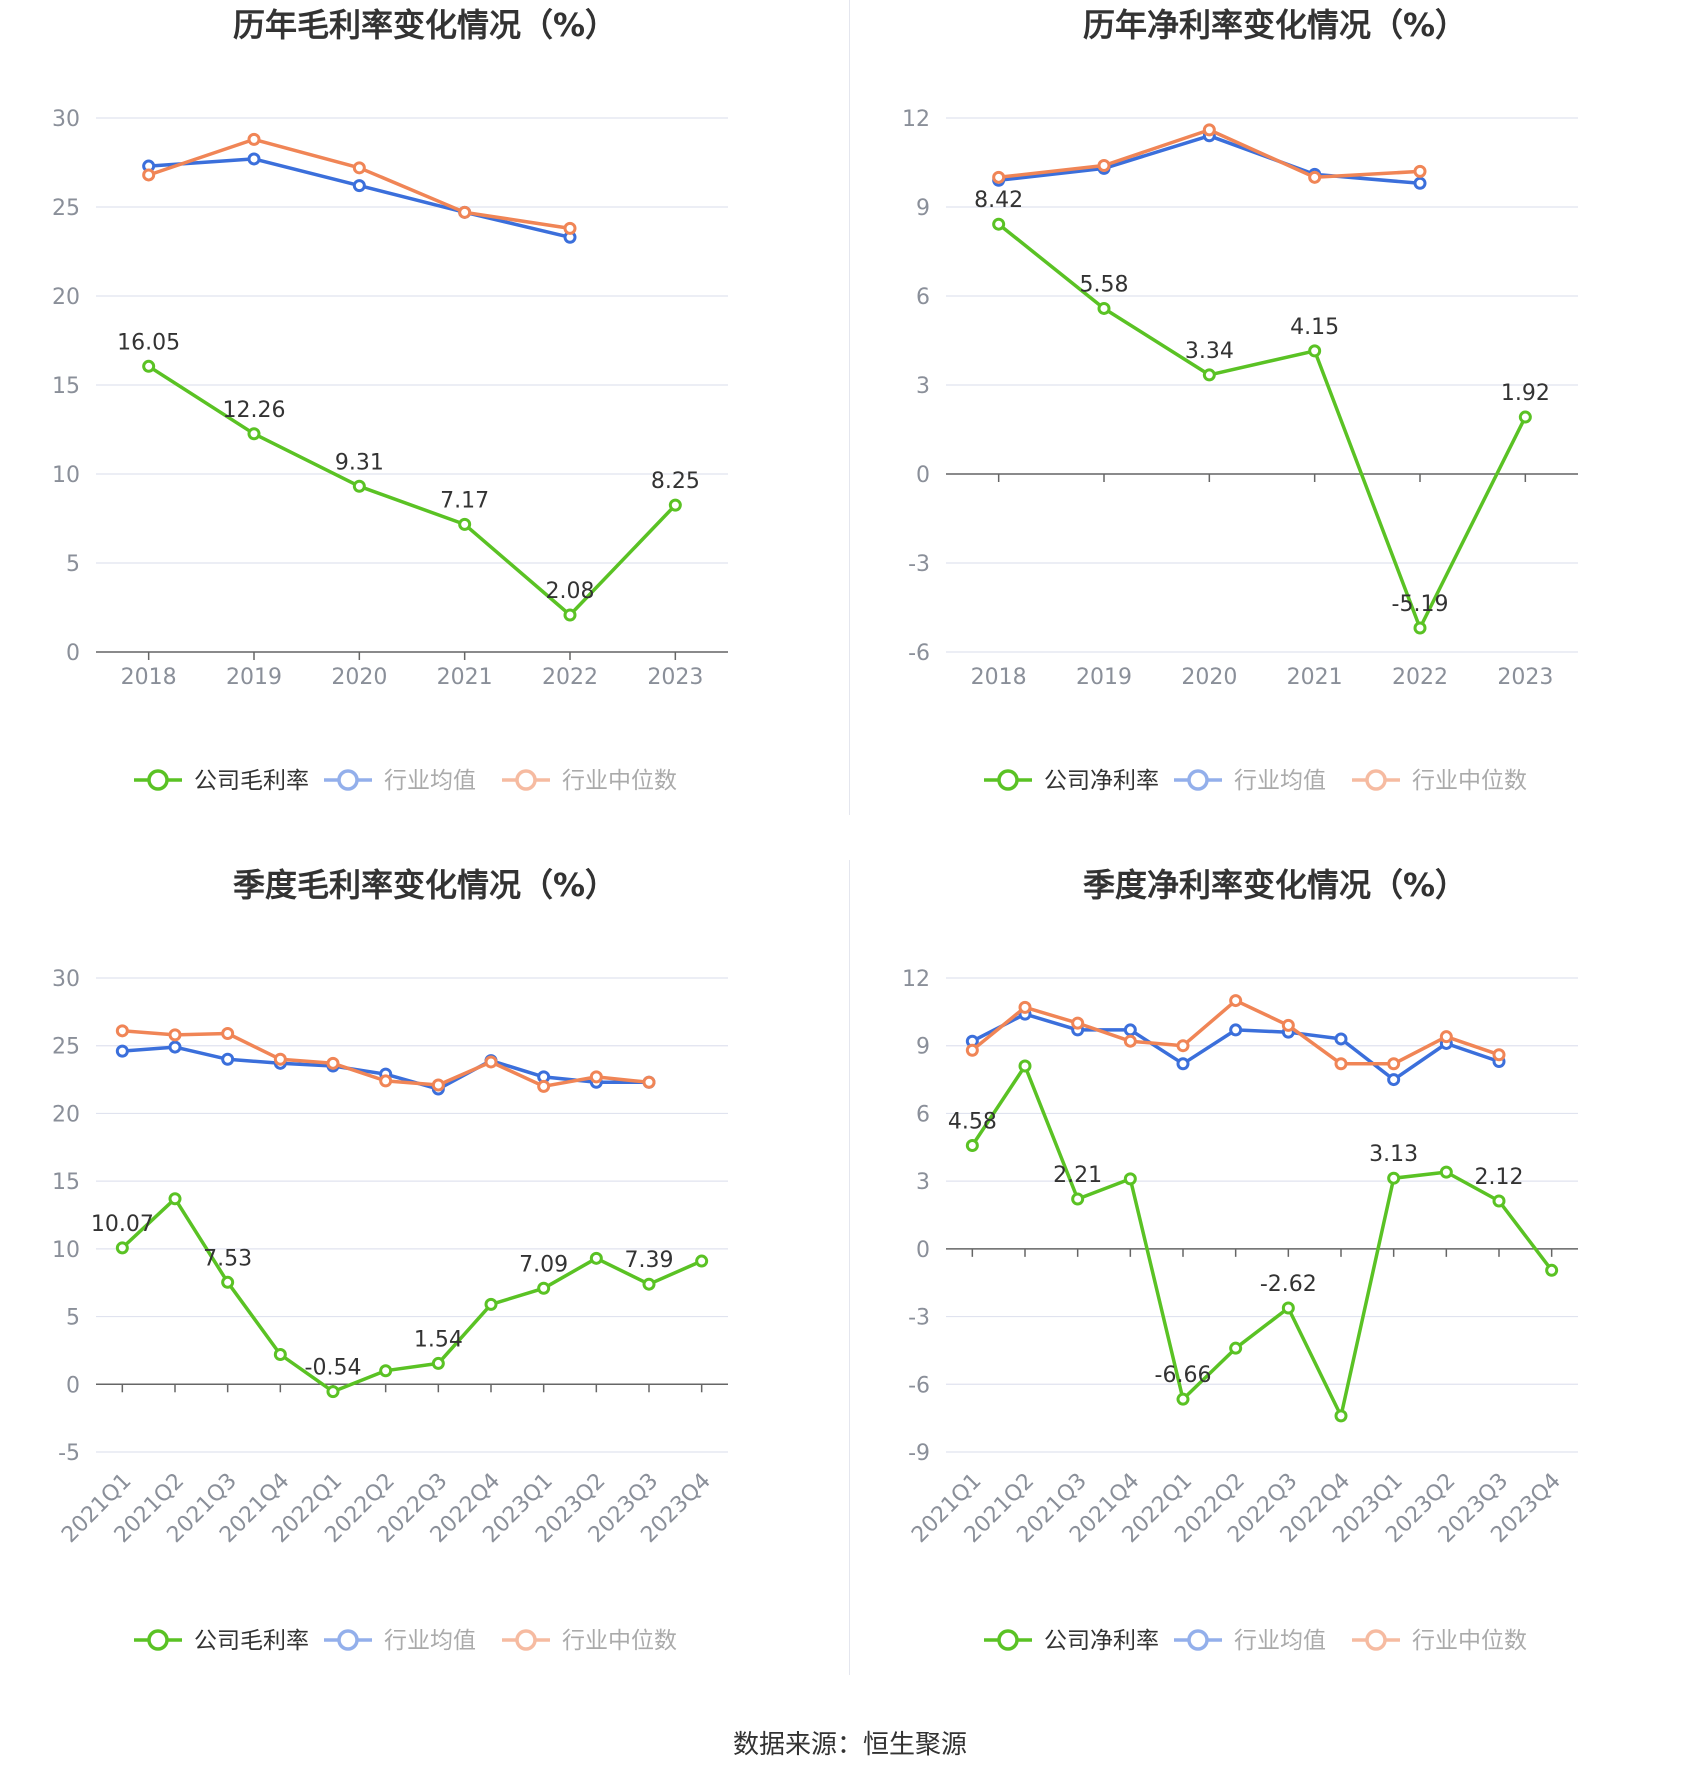  Describe the element at coordinates (649, 1260) in the screenshot. I see `data-label: 7.39` at that location.